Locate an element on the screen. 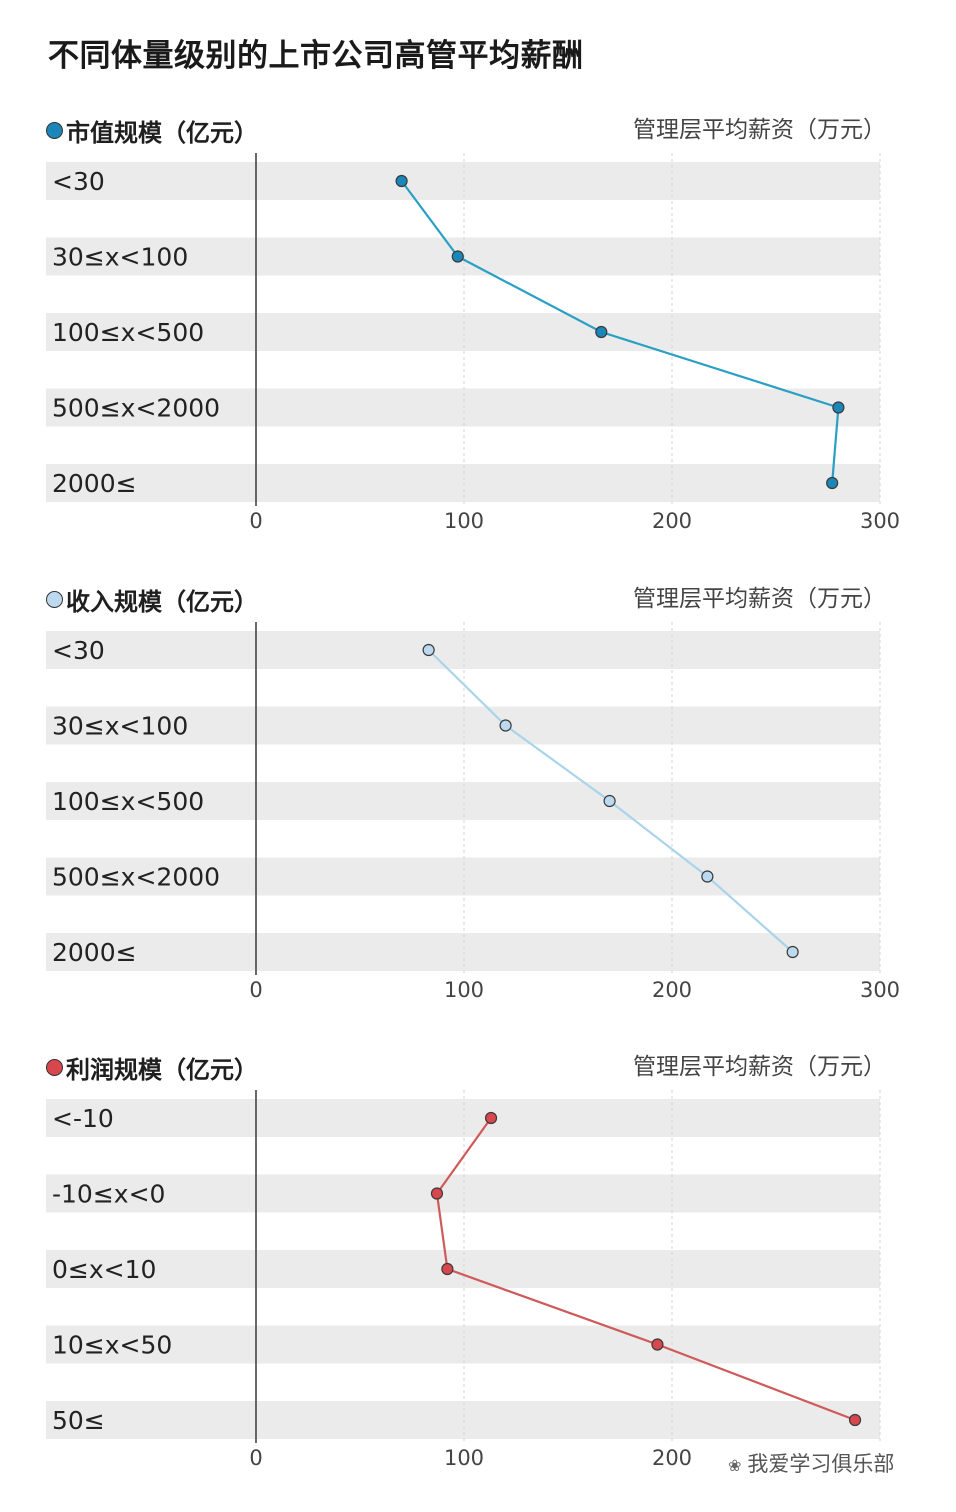 The height and width of the screenshot is (1512, 956). category-label: -10≤x<0 is located at coordinates (108, 1194).